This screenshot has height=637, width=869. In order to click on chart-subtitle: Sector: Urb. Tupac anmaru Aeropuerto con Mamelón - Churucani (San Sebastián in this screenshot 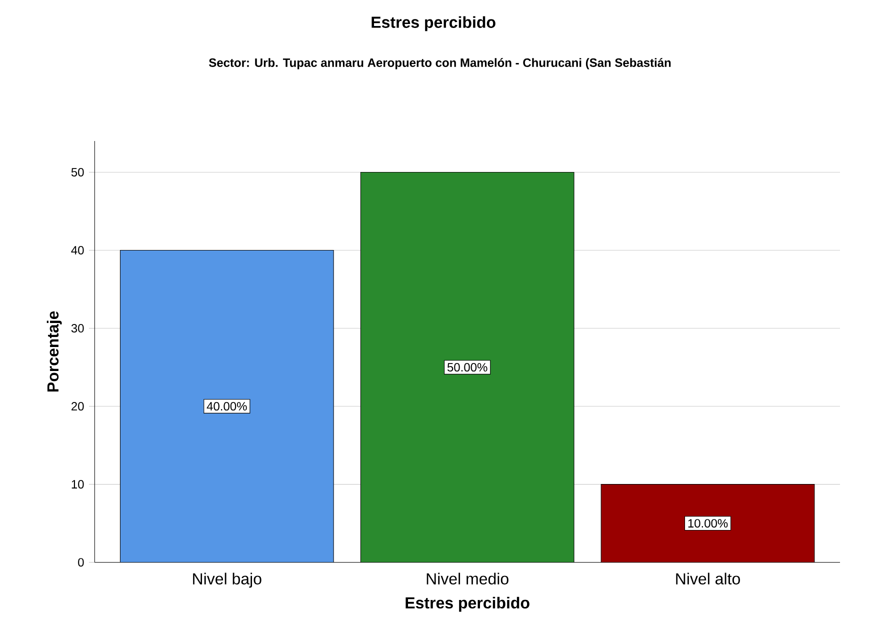, I will do `click(439, 64)`.